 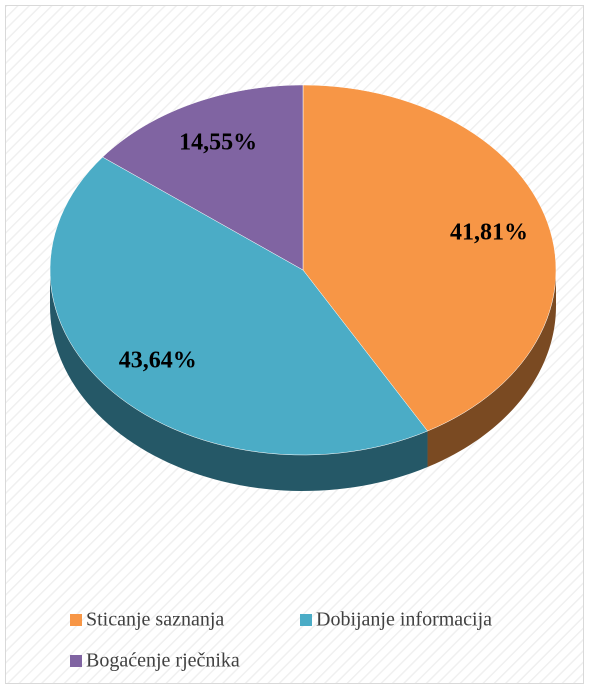 I want to click on legend-label: Bogaćenje rječnika, so click(x=163, y=661).